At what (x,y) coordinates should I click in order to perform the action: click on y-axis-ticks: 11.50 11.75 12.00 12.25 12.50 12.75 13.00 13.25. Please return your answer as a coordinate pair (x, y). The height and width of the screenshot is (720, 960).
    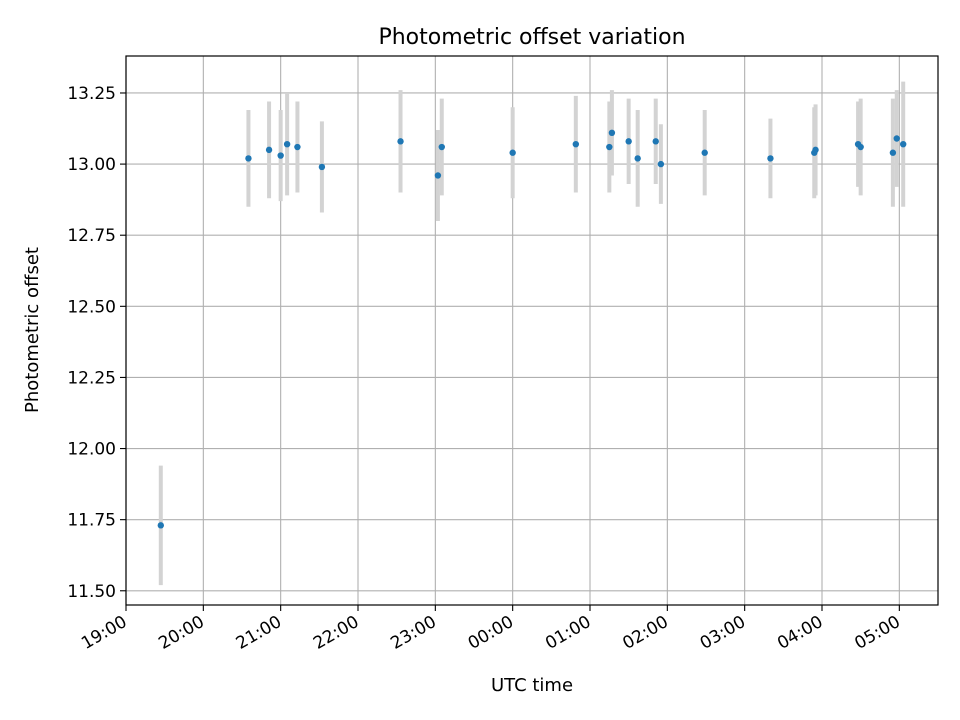
    Looking at the image, I should click on (96, 343).